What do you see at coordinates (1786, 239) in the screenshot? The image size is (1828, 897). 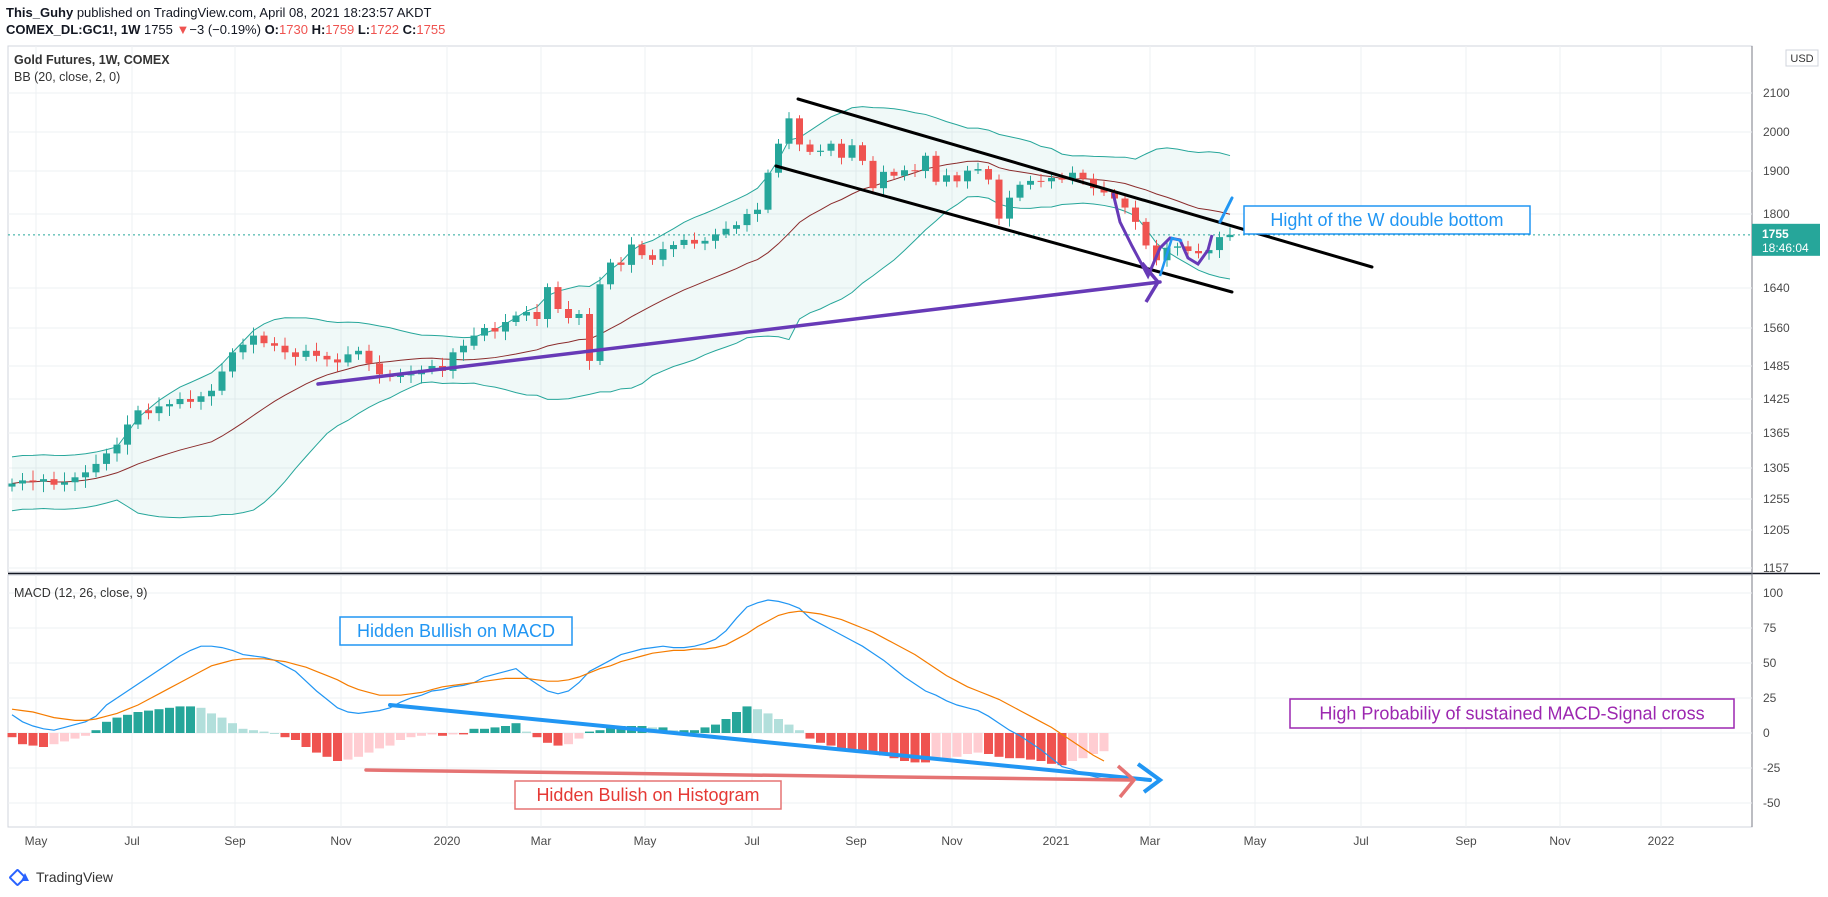 I see `price-badge-box` at bounding box center [1786, 239].